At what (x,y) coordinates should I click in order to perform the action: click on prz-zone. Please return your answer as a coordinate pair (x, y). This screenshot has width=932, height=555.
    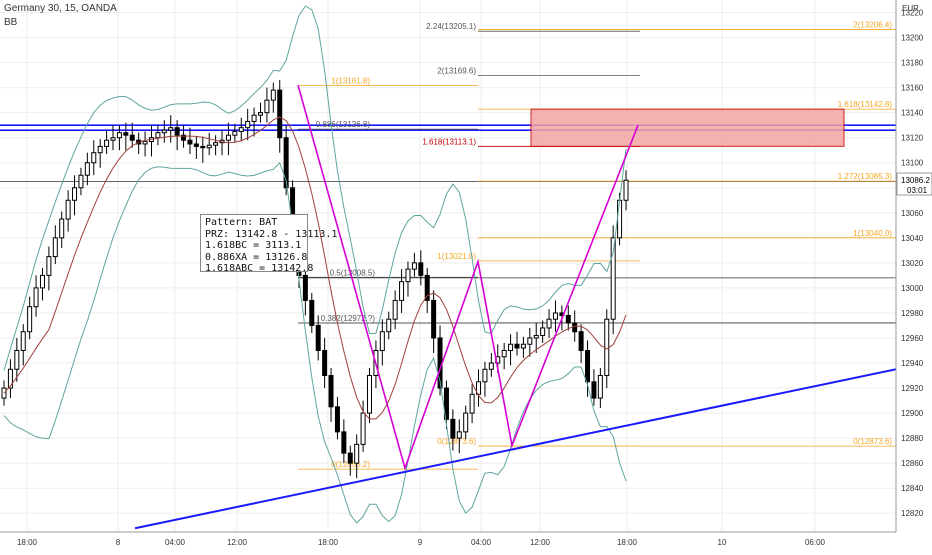
    Looking at the image, I should click on (687, 127).